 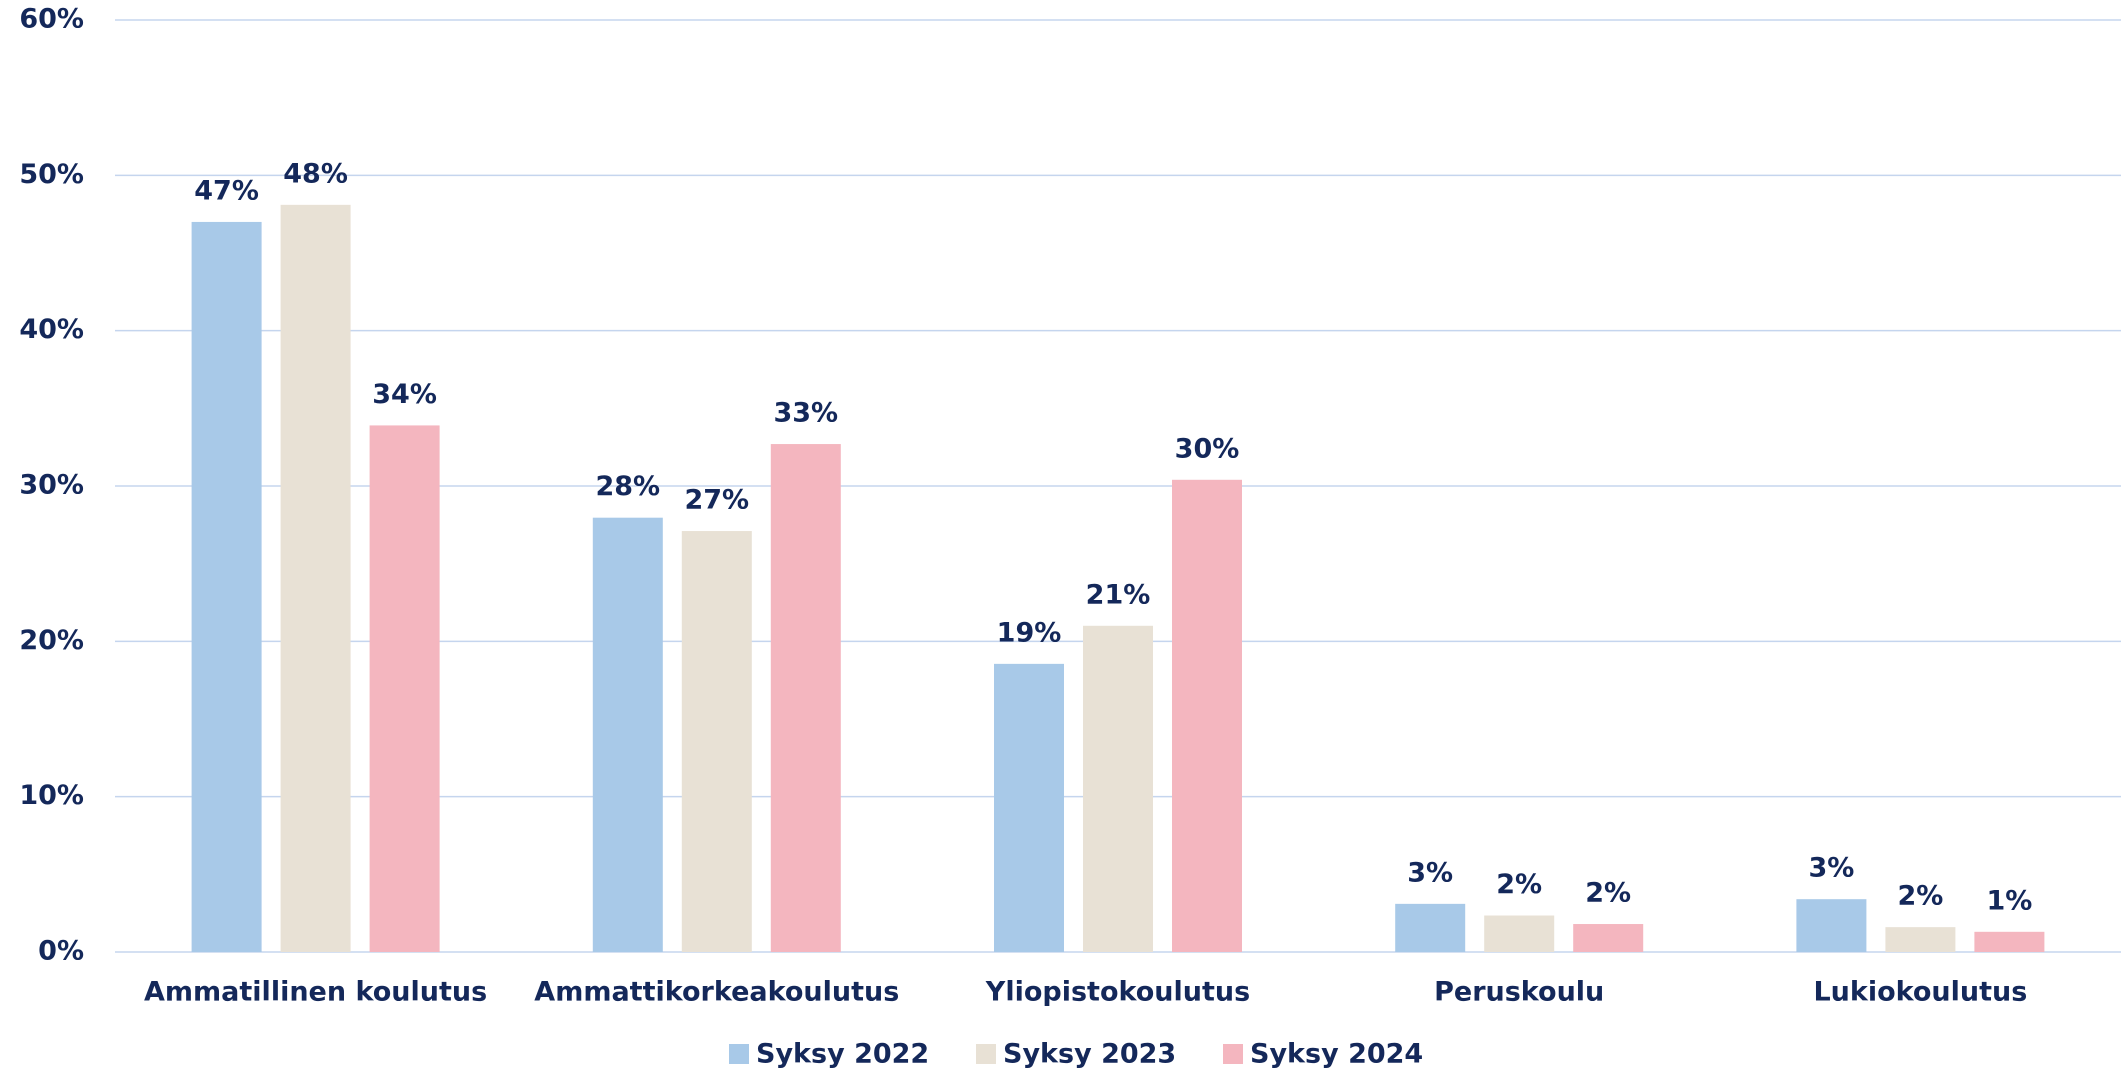 I want to click on y-tick-label: 40%, so click(x=51, y=329).